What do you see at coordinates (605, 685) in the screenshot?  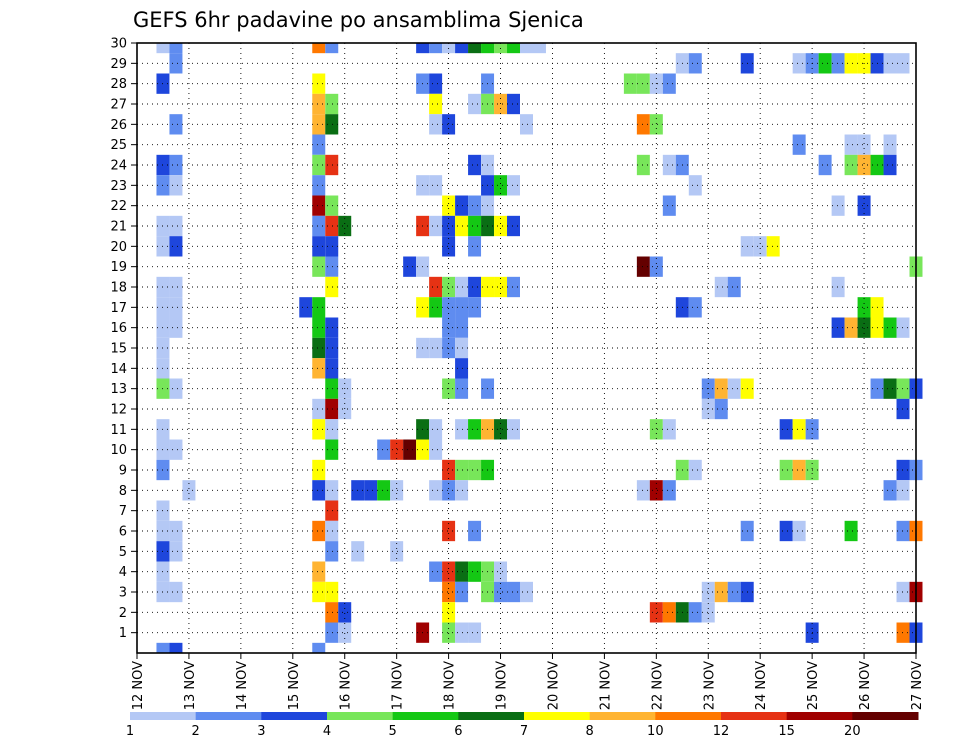 I see `x-tick-label: 21 NOV` at bounding box center [605, 685].